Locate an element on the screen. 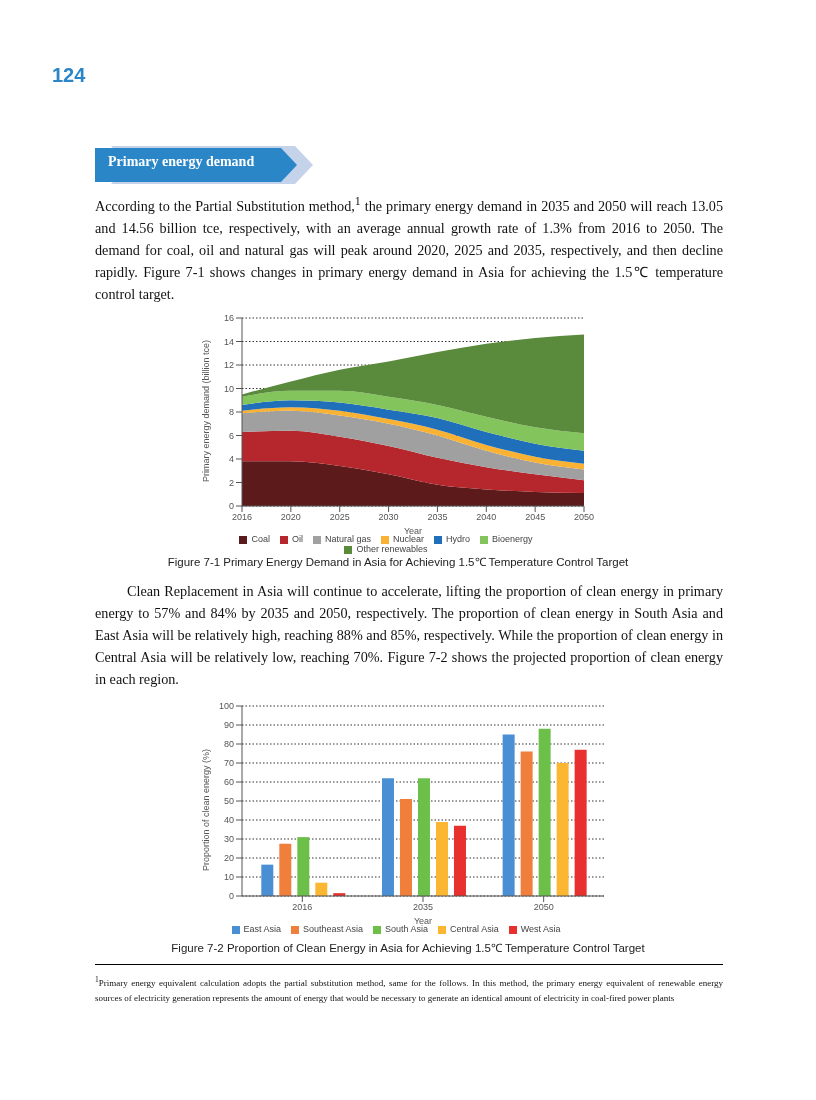 This screenshot has width=816, height=1100. y-tick-label: 90 is located at coordinates (228, 725).